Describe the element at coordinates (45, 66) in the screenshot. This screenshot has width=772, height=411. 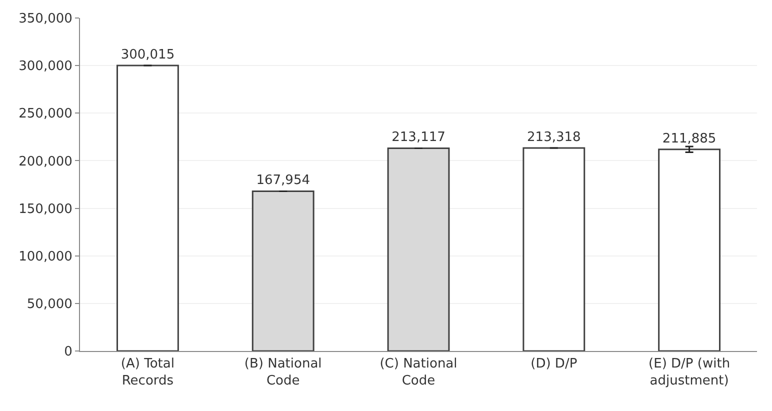
I see `y-tick-label: 300,000` at that location.